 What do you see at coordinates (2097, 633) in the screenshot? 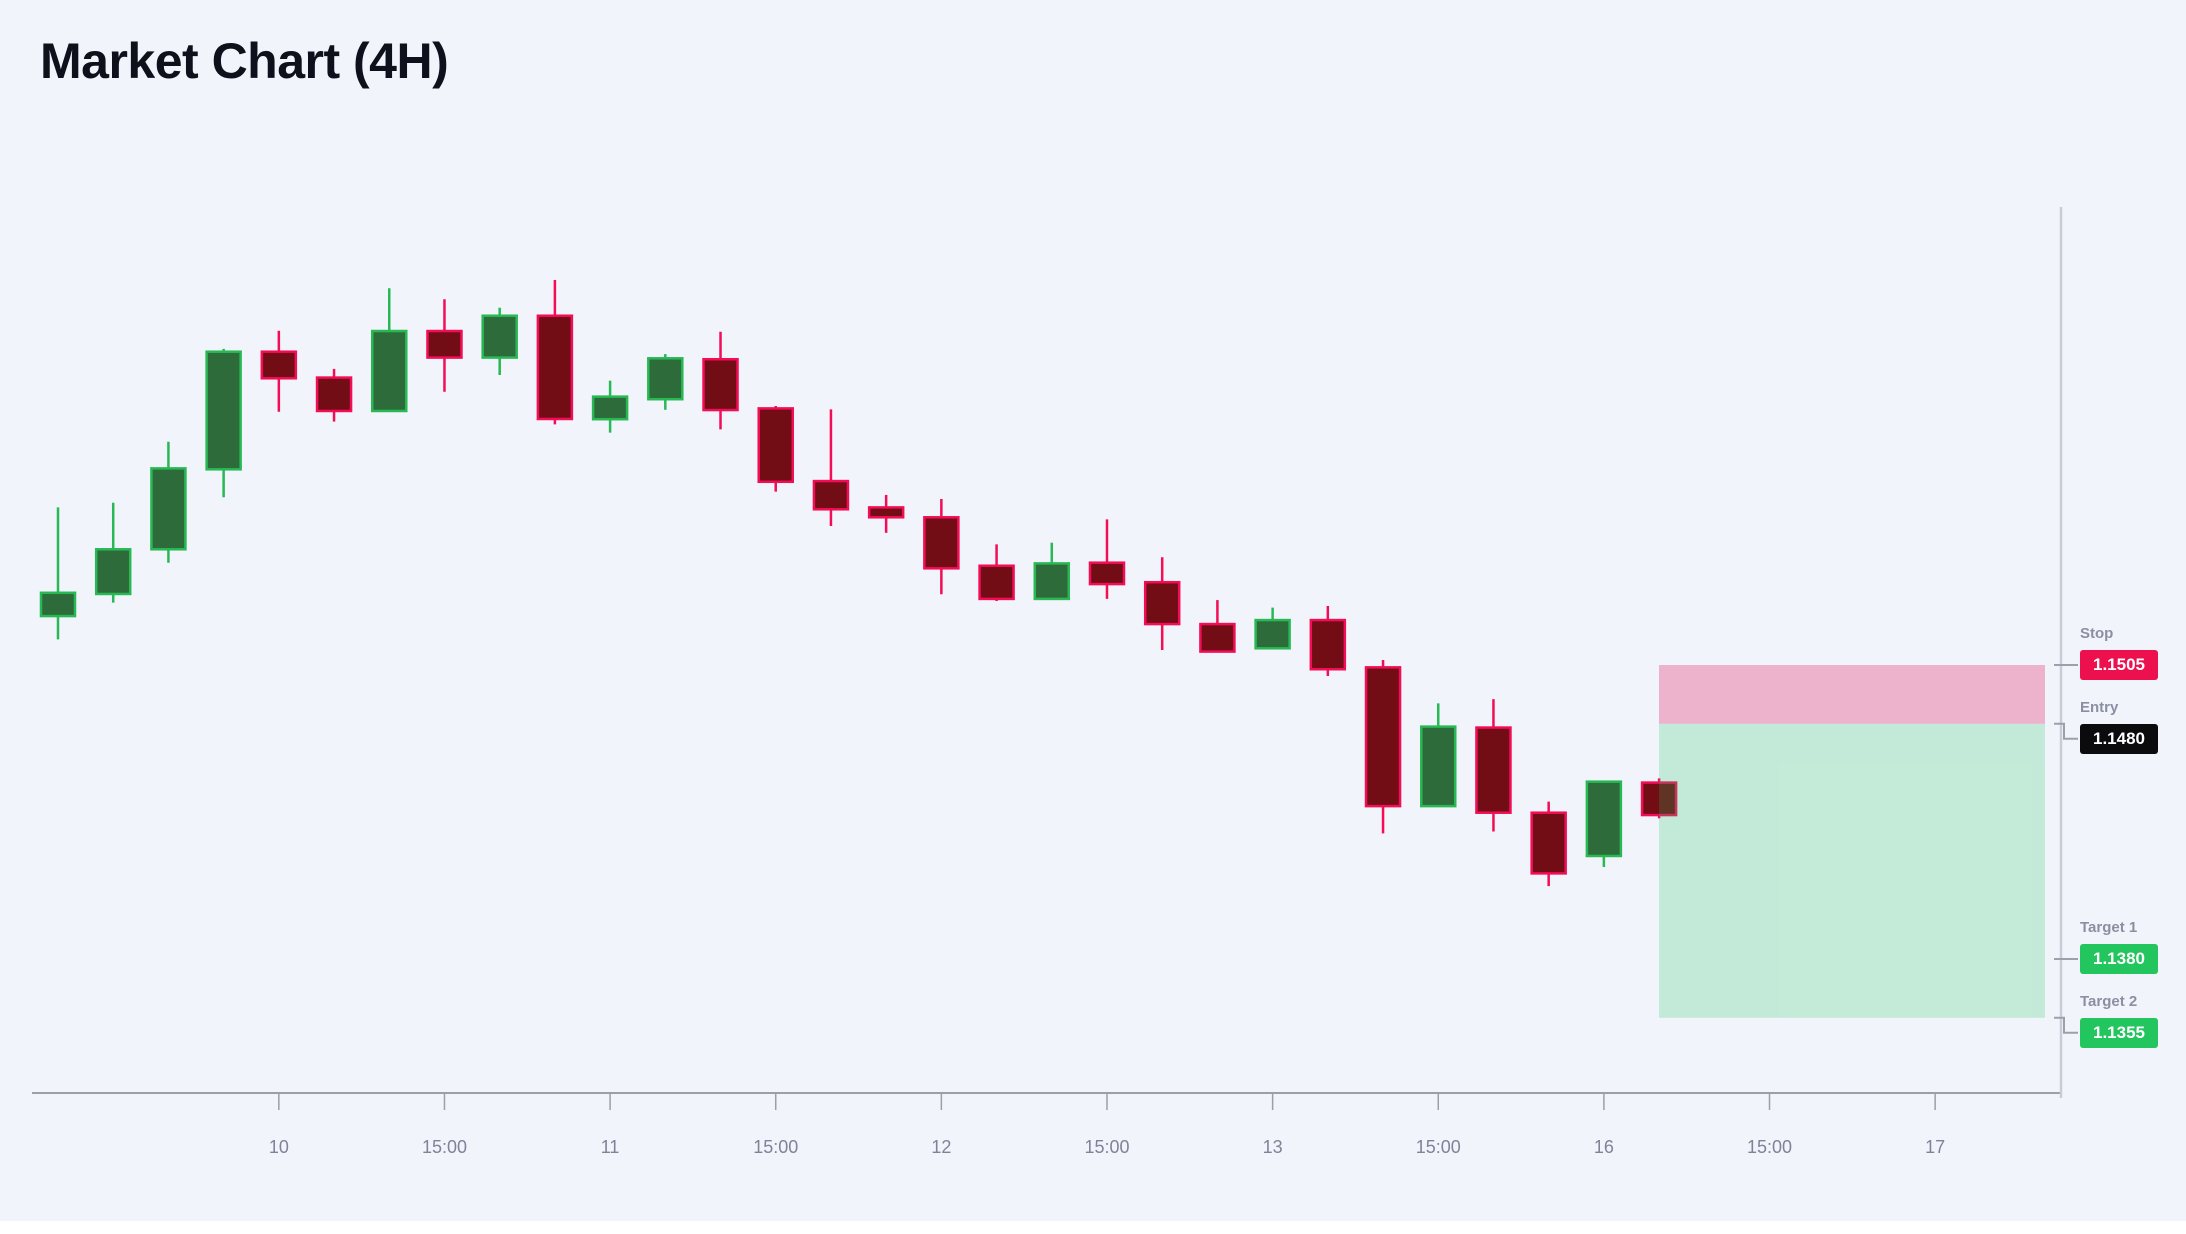
I see `stop-label: Stop` at bounding box center [2097, 633].